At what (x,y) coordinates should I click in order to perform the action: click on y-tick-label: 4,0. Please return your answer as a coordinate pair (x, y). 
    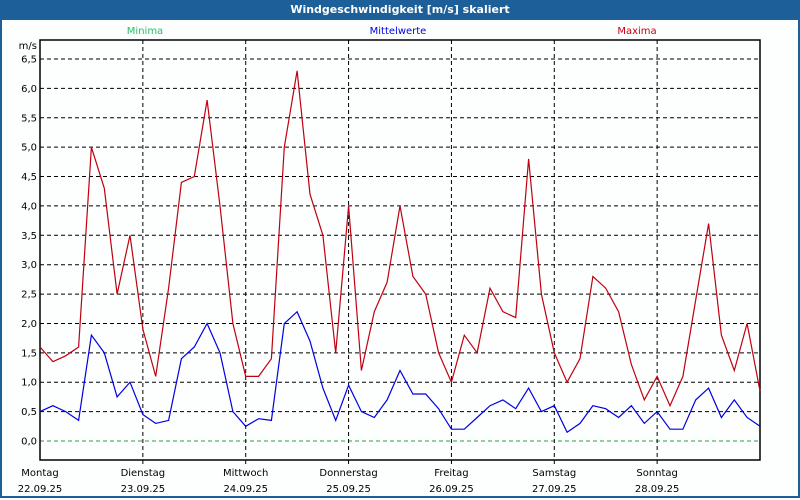
    Looking at the image, I should click on (29, 206).